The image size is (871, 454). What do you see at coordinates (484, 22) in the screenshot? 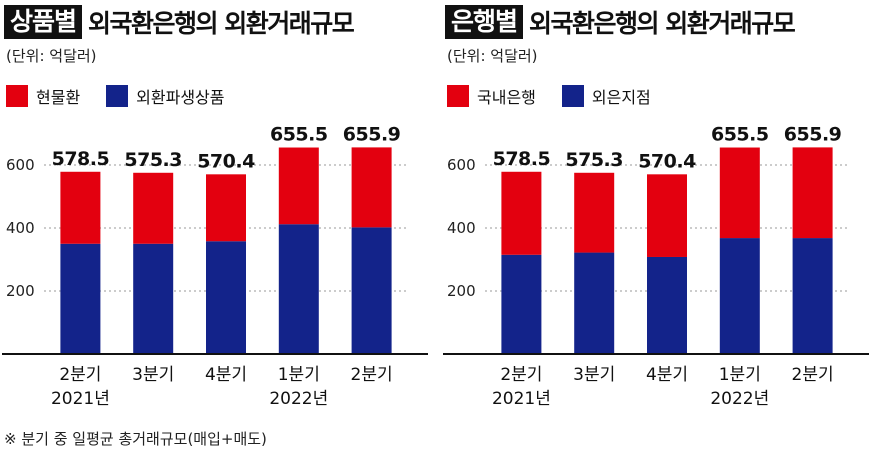
I see `title-badge: 은행별` at bounding box center [484, 22].